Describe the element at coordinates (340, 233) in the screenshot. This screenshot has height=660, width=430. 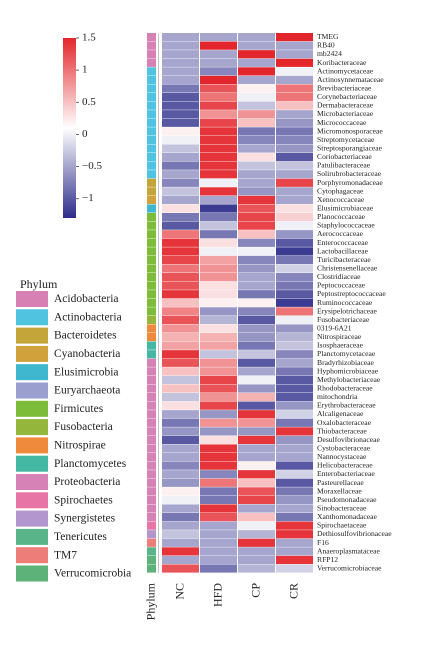
I see `row-label: Aerococcaceae` at that location.